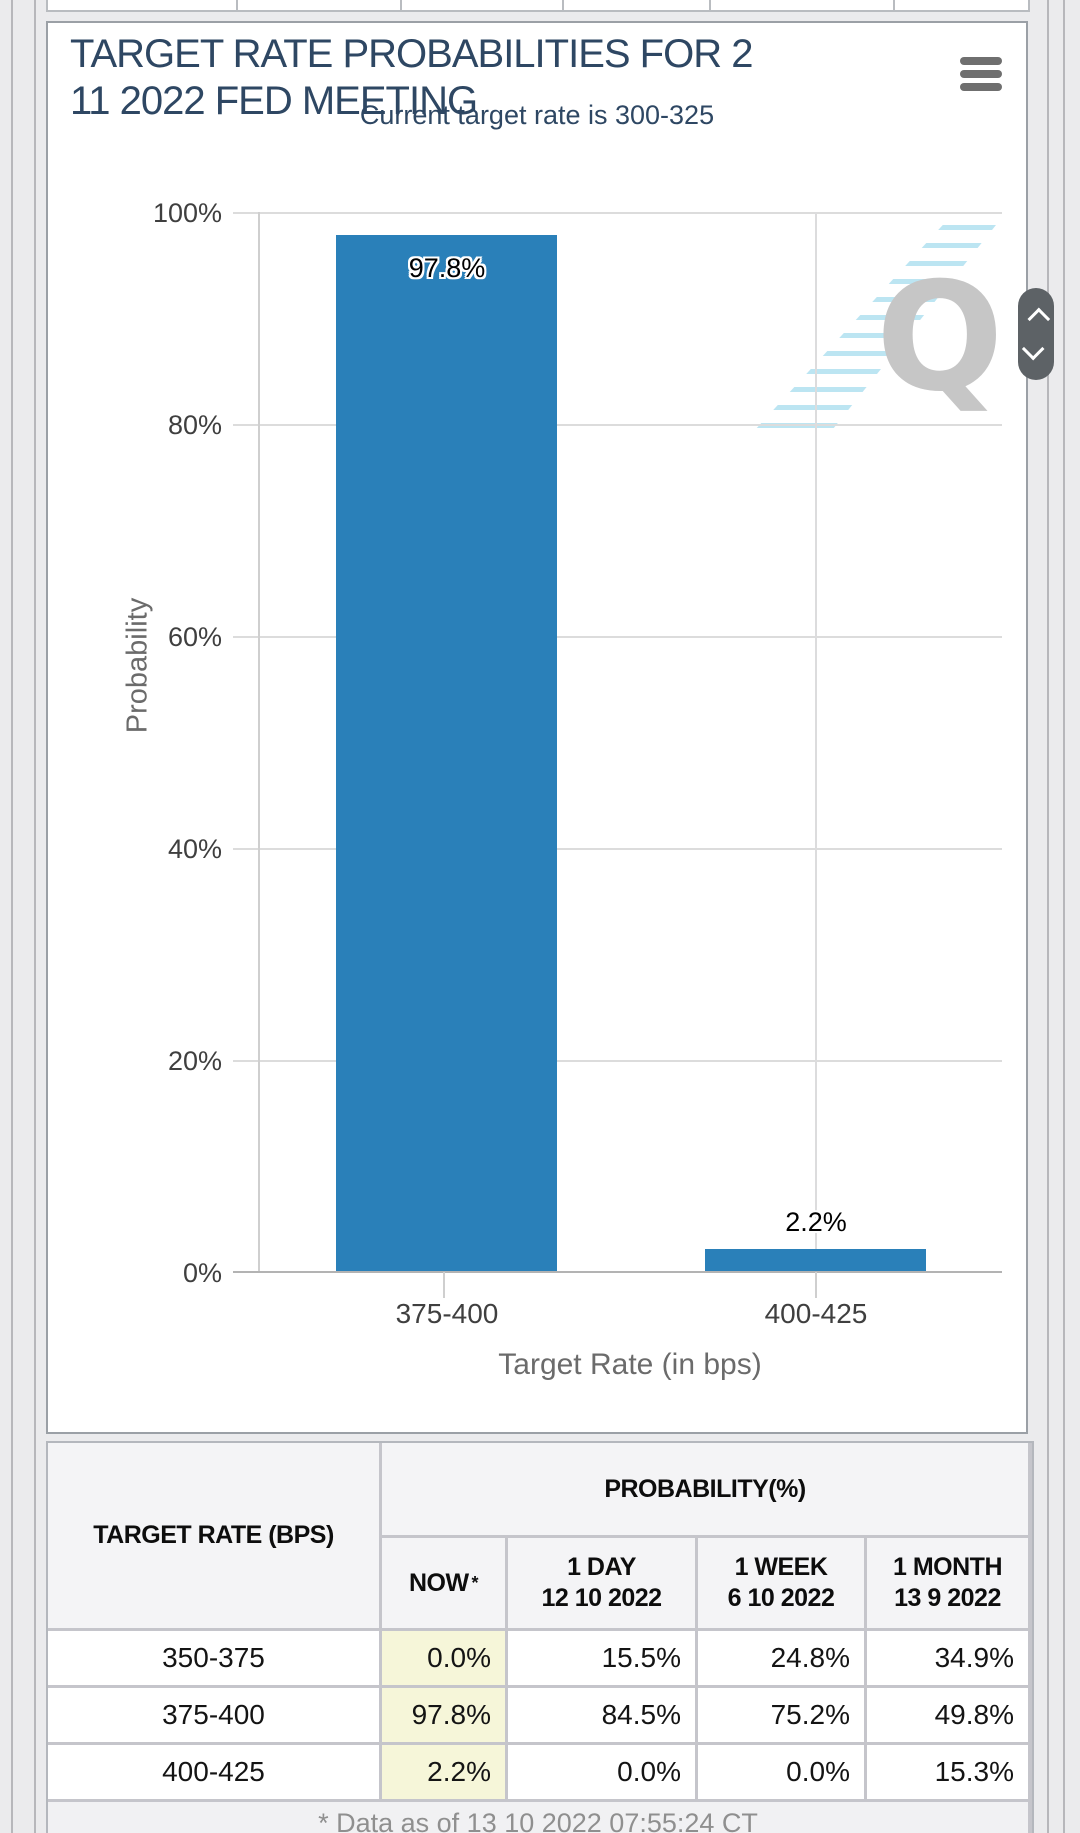  What do you see at coordinates (538, 1817) in the screenshot?
I see `table-footnote: * Data as of 13 10 2022 07:55:24 CT` at bounding box center [538, 1817].